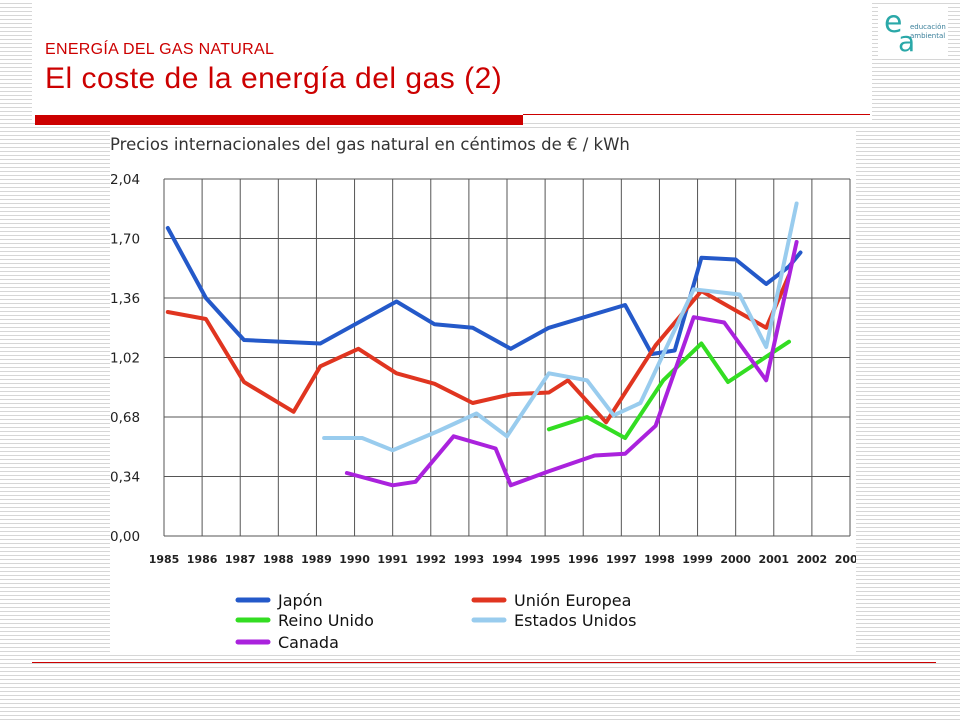 The image size is (960, 720). What do you see at coordinates (773, 559) in the screenshot?
I see `x-tick-label: 2001` at bounding box center [773, 559].